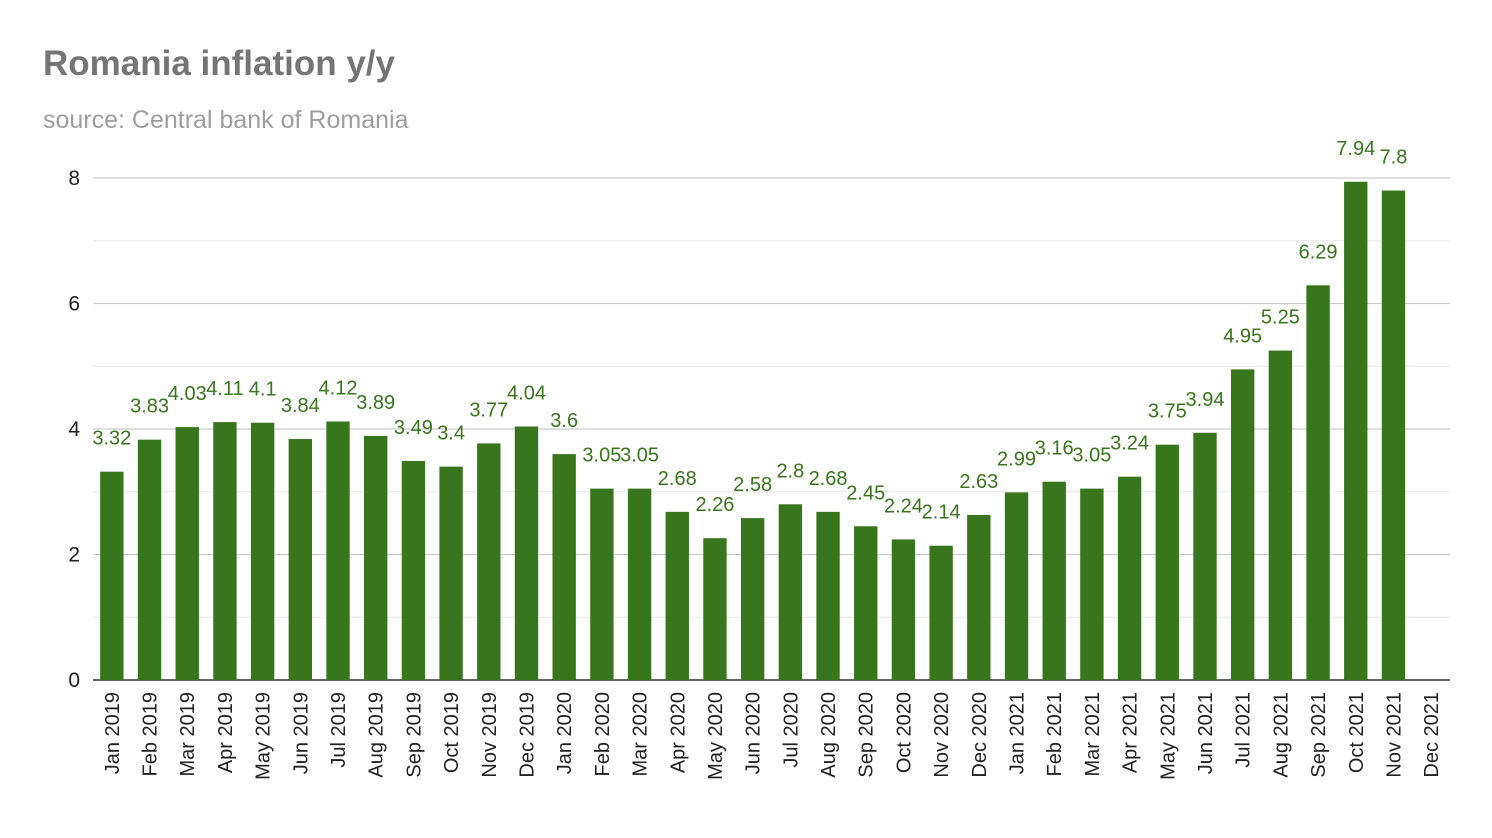  I want to click on x-tick-label: Dec 2019, so click(527, 735).